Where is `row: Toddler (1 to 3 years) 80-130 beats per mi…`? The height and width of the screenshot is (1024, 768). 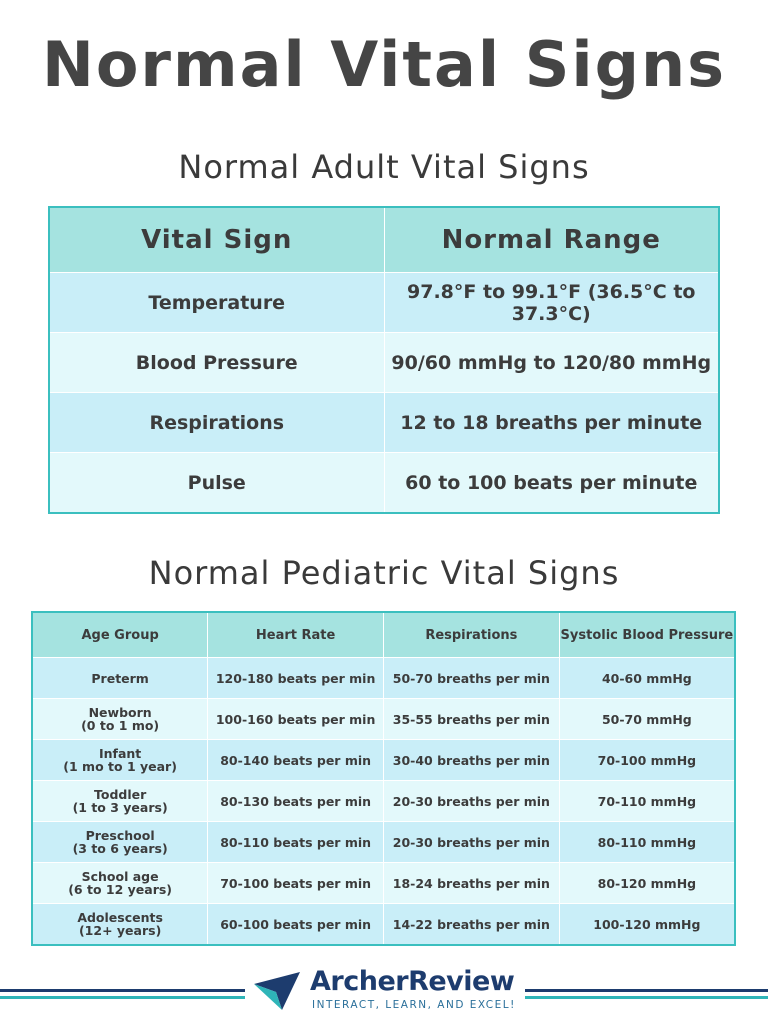
row: Toddler (1 to 3 years) 80-130 beats per mi… is located at coordinates (383, 801).